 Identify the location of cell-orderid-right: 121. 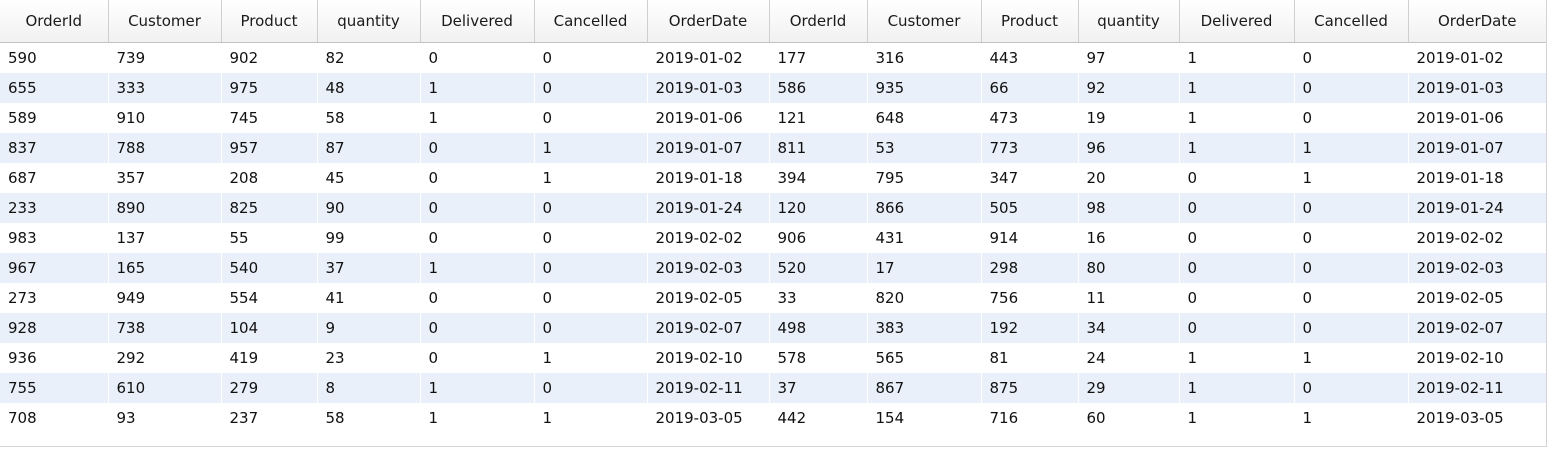
(818, 118).